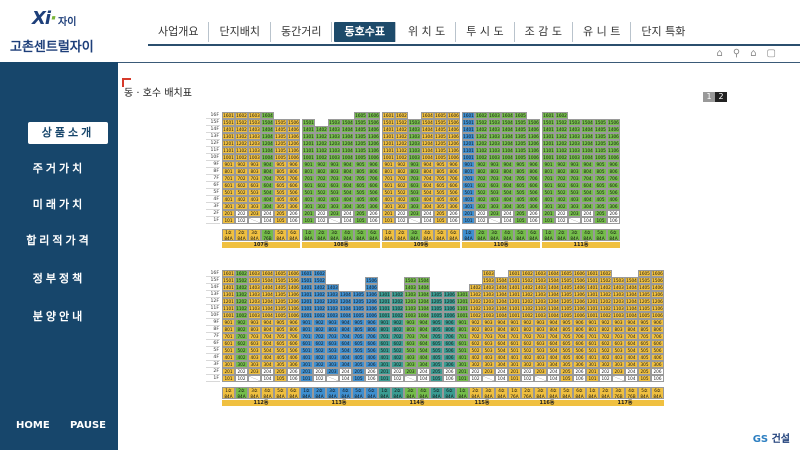 The width and height of the screenshot is (800, 450). What do you see at coordinates (228, 178) in the screenshot?
I see `unit-cell: 701` at bounding box center [228, 178].